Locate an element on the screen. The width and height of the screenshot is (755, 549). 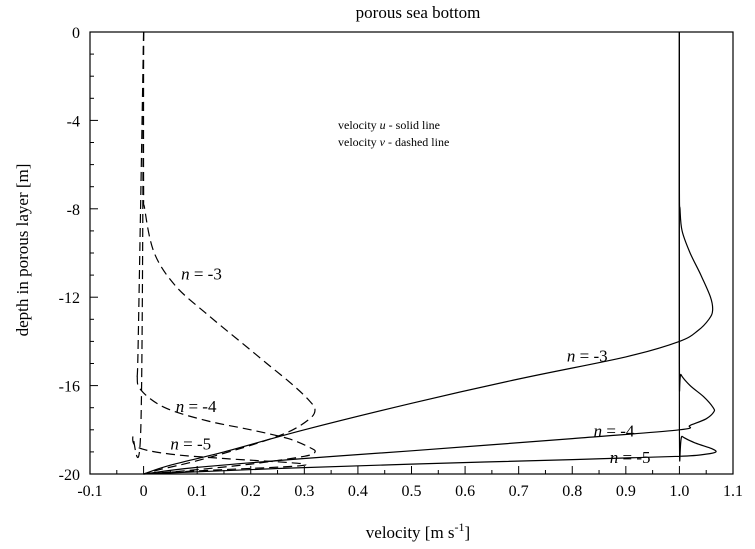
y-tick-label: -12 is located at coordinates (69, 298).